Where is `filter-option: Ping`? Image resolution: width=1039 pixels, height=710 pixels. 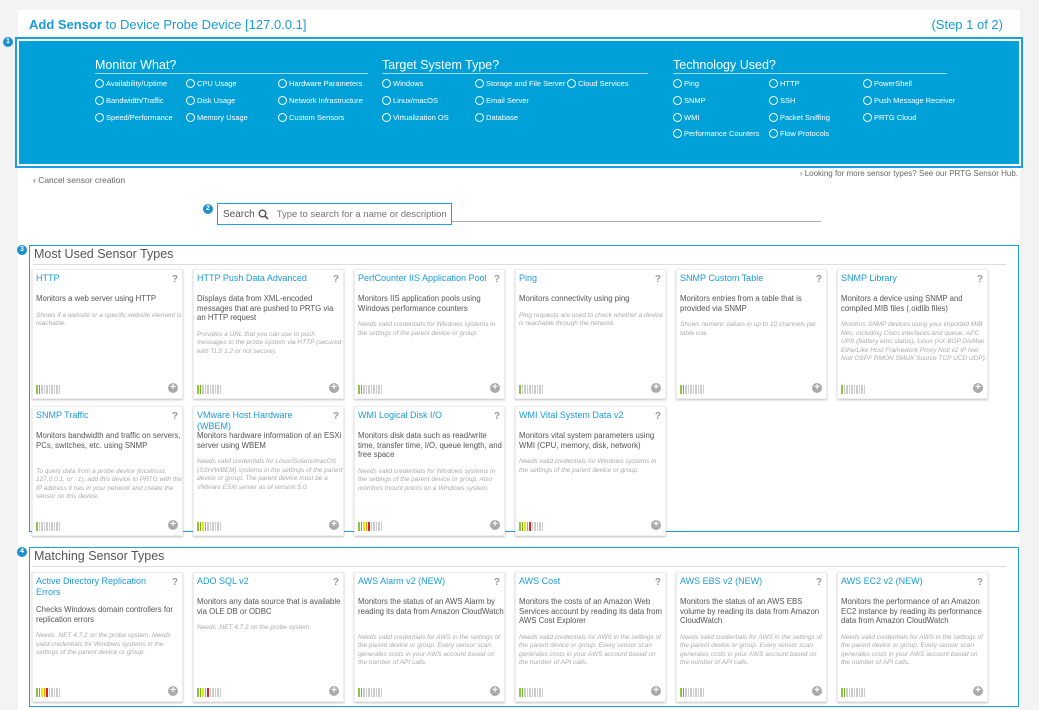
filter-option: Ping is located at coordinates (686, 83).